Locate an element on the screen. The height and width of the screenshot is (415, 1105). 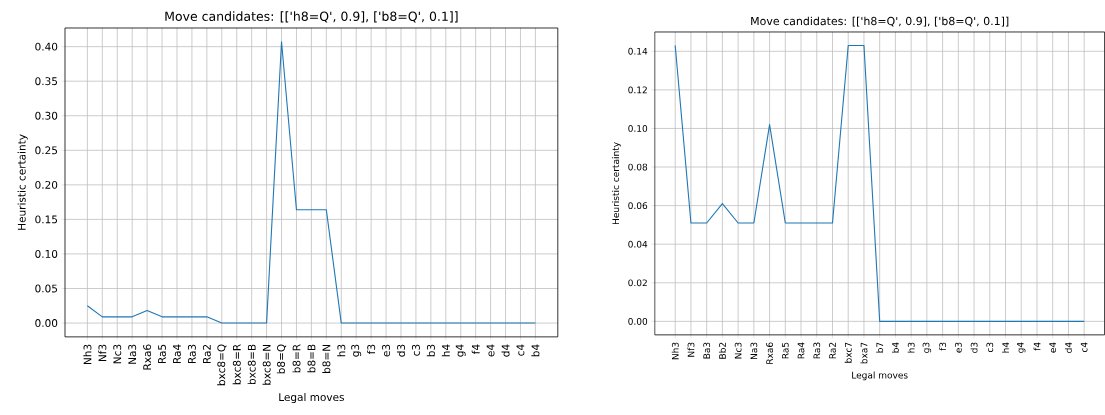
x-tick-label: bxc7 is located at coordinates (848, 352).